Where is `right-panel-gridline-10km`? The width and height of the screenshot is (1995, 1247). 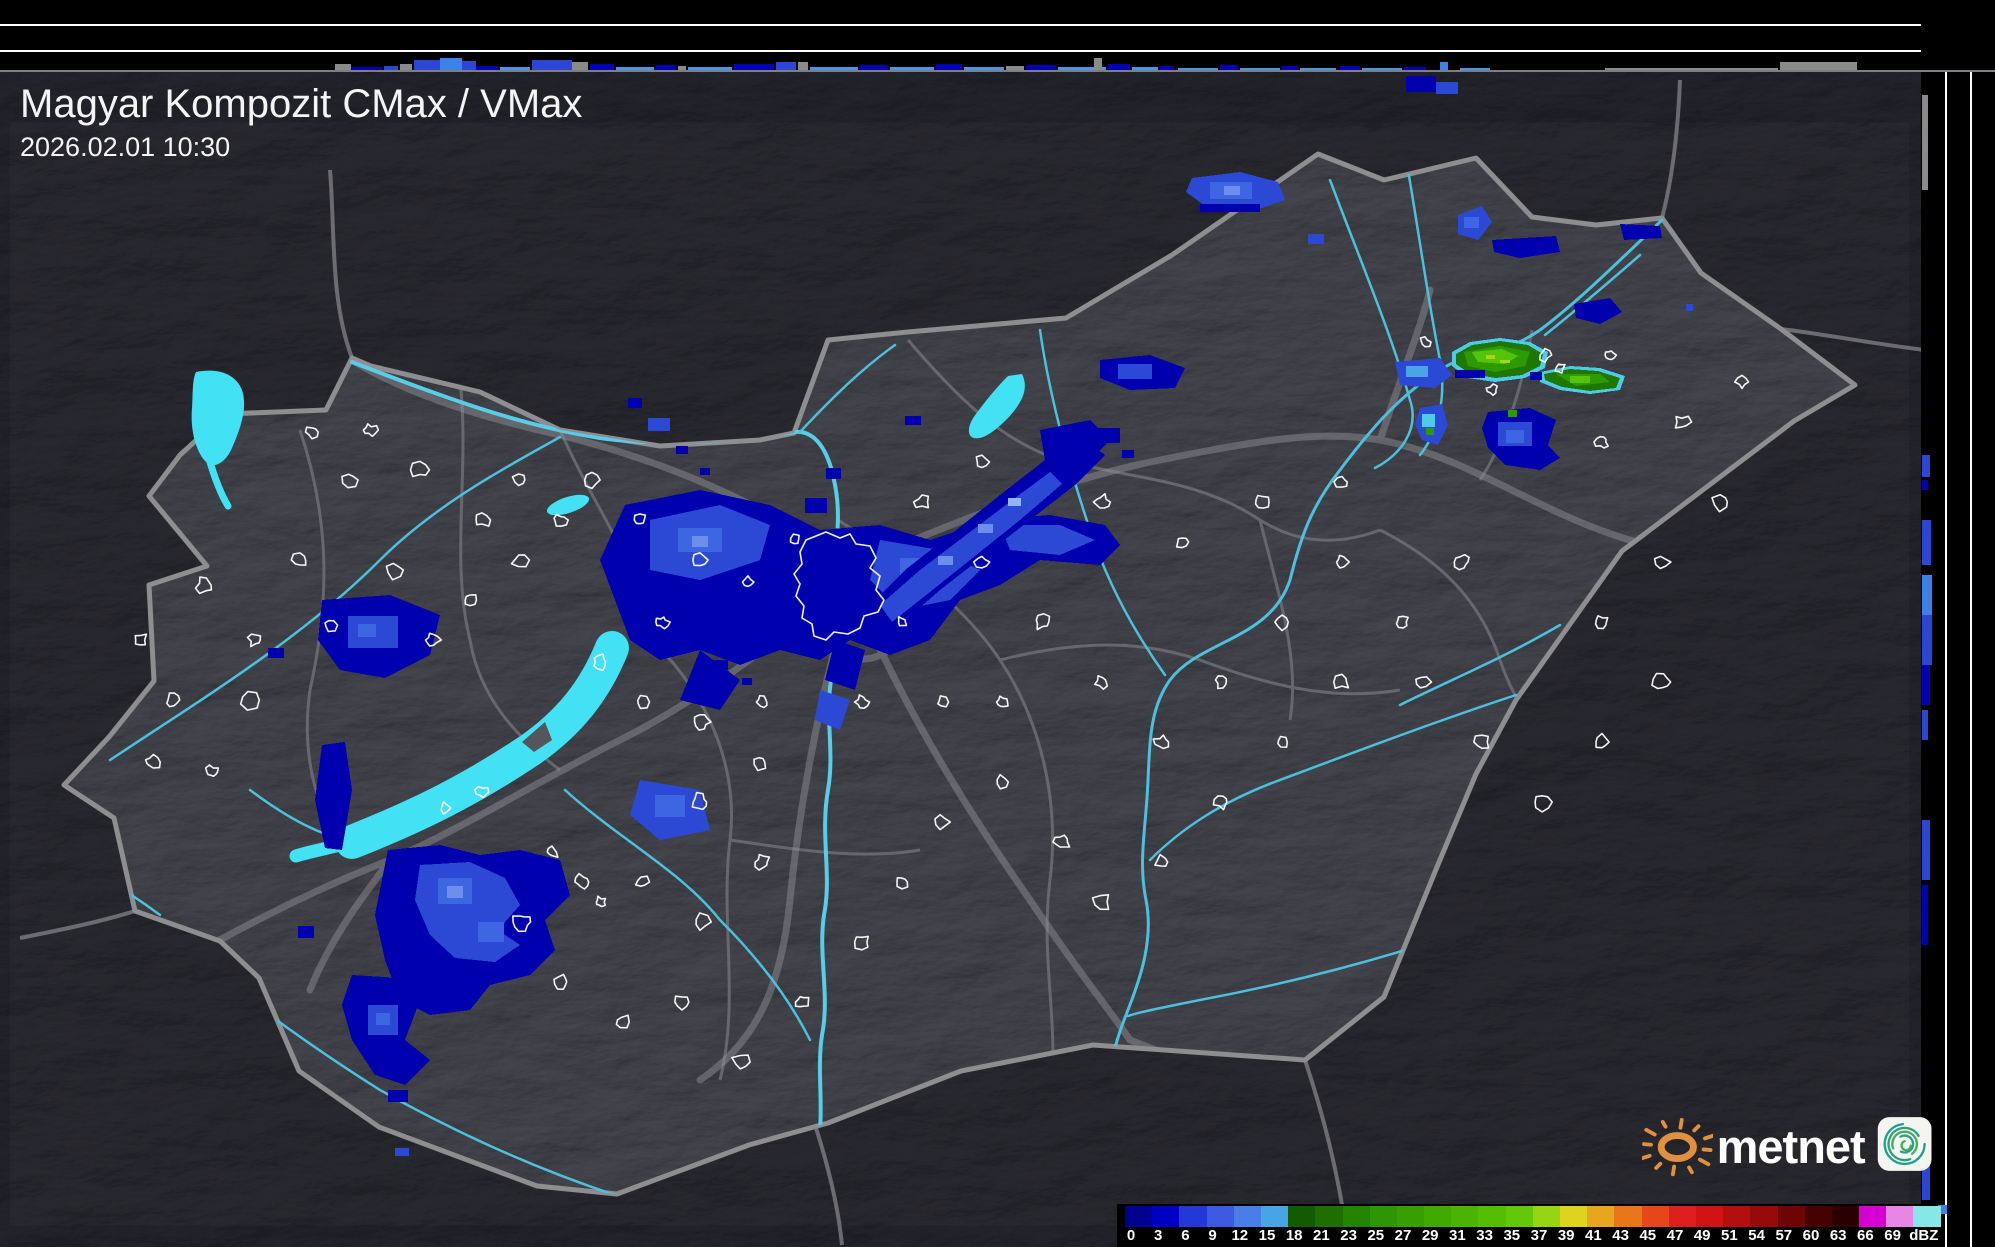
right-panel-gridline-10km is located at coordinates (1971, 659).